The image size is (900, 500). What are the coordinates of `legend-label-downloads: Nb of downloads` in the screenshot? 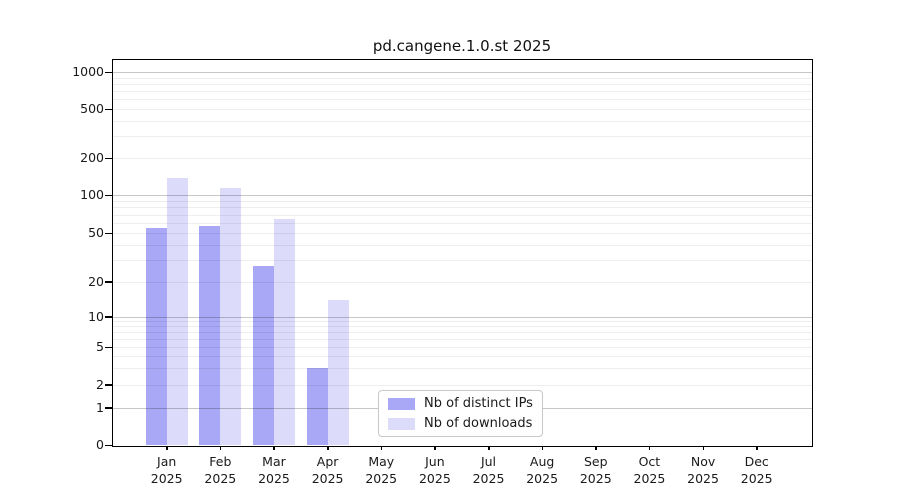 It's located at (478, 423).